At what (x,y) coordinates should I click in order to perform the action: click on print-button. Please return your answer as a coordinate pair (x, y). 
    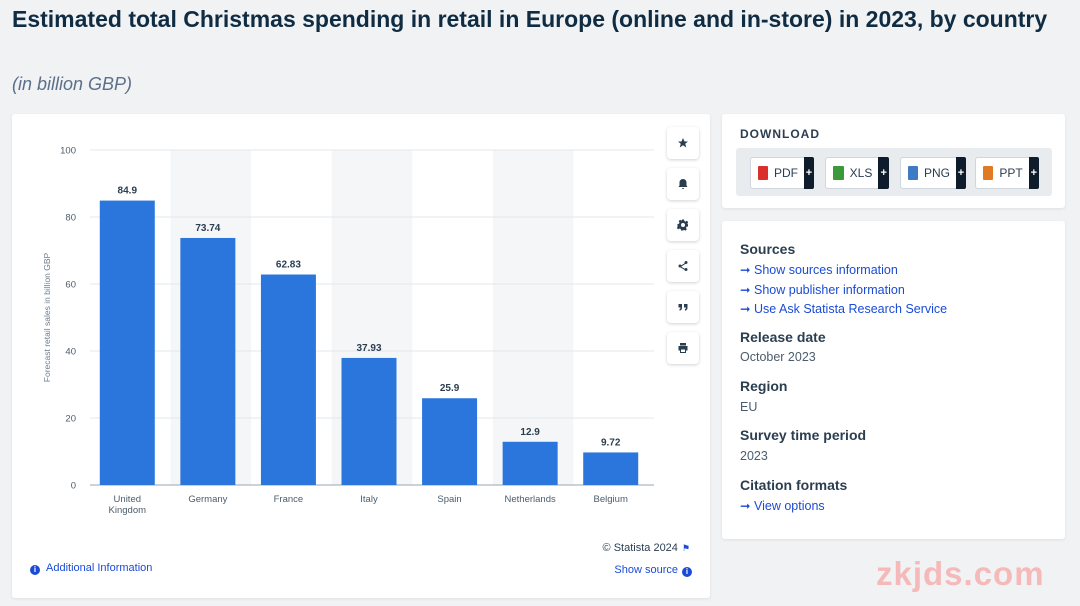
    Looking at the image, I should click on (683, 348).